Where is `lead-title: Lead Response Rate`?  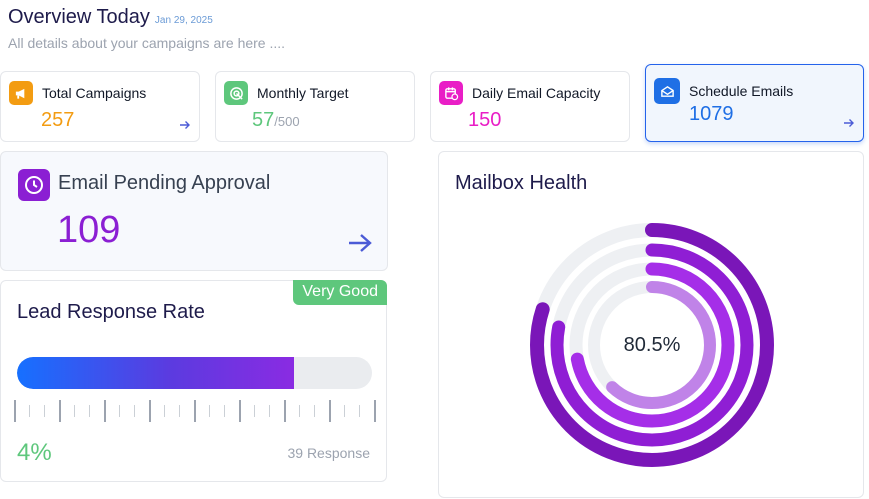 lead-title: Lead Response Rate is located at coordinates (111, 312).